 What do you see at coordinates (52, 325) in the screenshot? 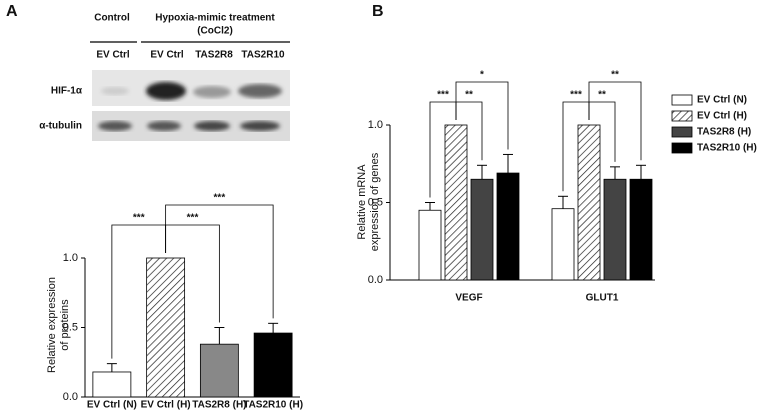
I see `y-axis-label: Relative expression` at bounding box center [52, 325].